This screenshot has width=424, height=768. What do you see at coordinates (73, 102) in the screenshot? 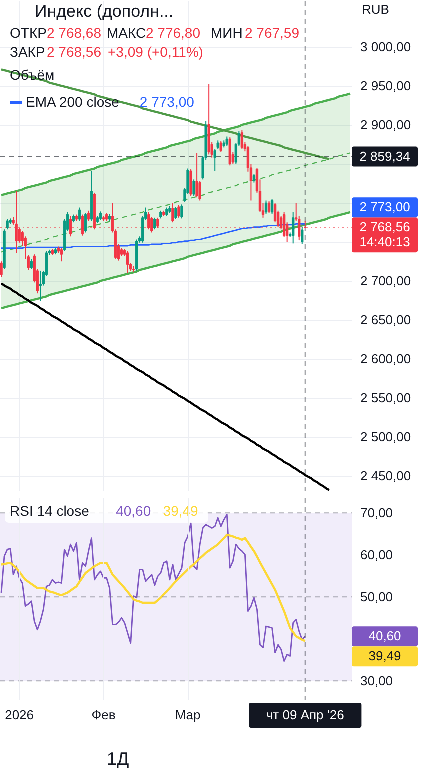
I see `legend-label: EMA 200 close` at bounding box center [73, 102].